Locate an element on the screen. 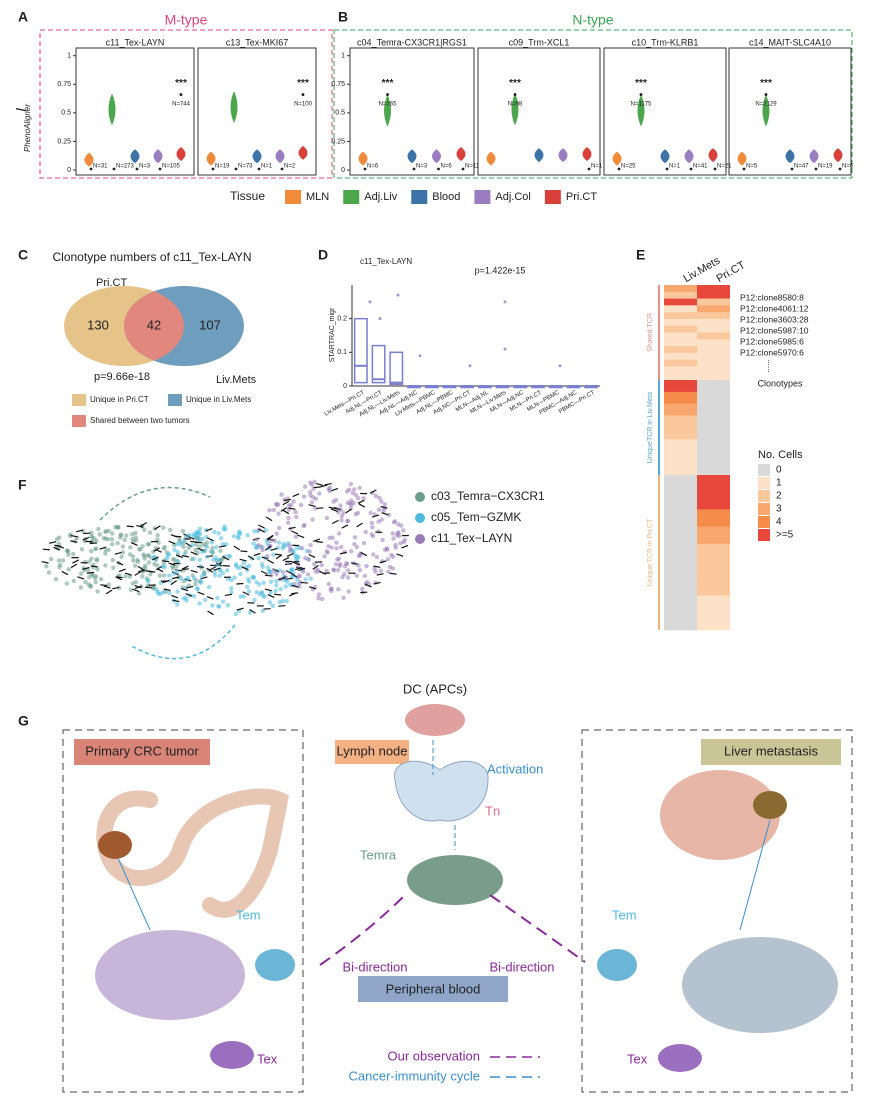 This screenshot has height=1115, width=875. n-label: N=41 is located at coordinates (700, 167).